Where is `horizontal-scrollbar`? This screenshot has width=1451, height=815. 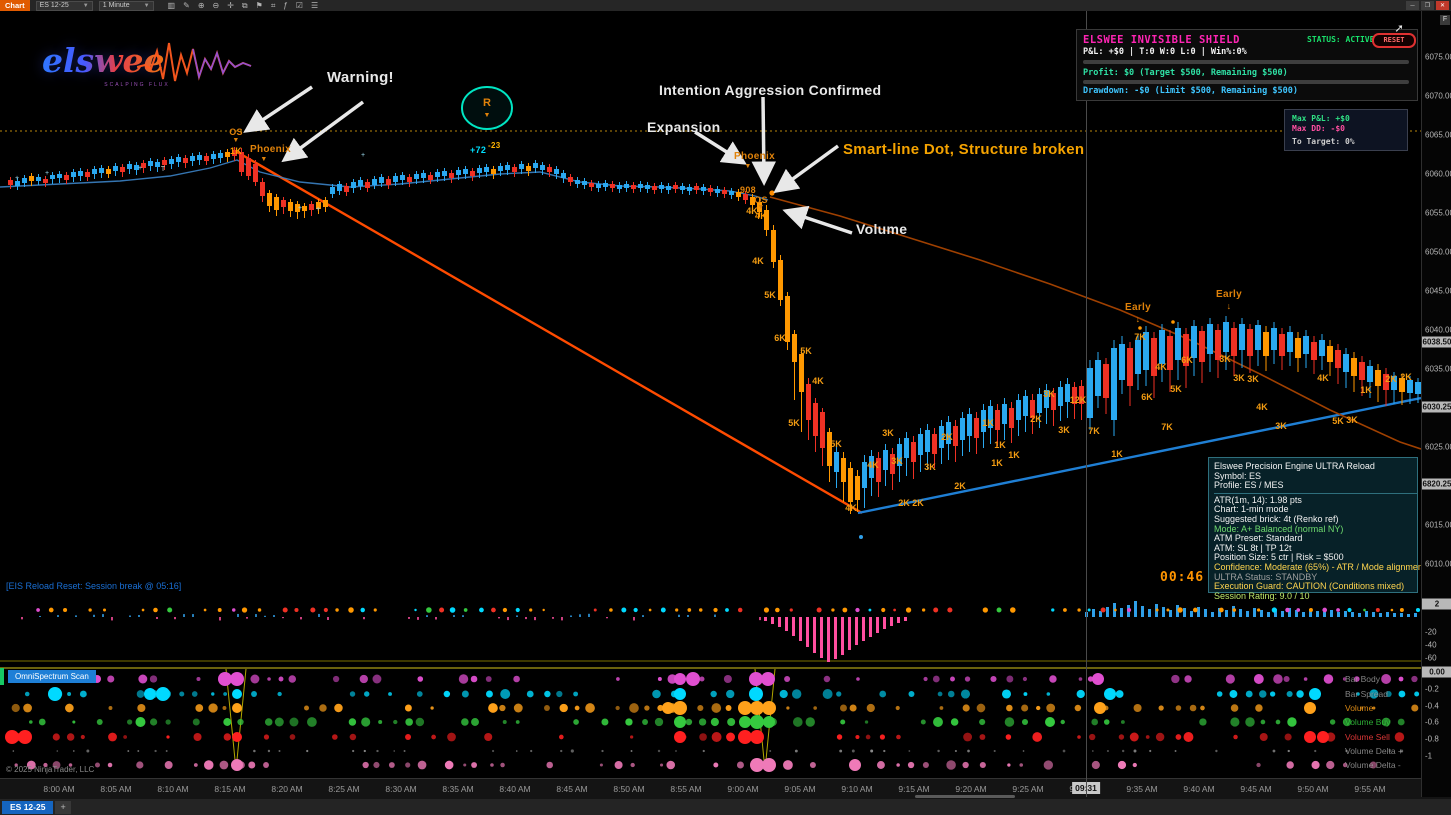 horizontal-scrollbar is located at coordinates (965, 796).